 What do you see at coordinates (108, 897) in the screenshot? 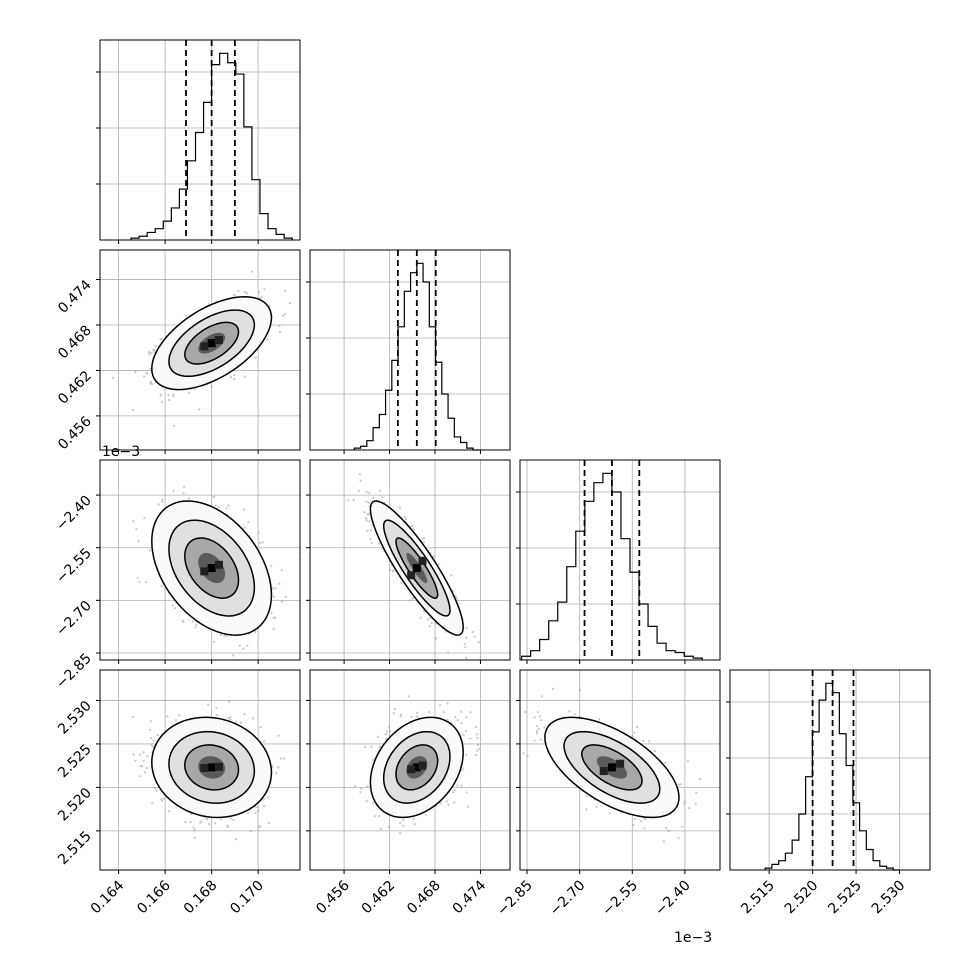
I see `x-tick-label: 0.164` at bounding box center [108, 897].